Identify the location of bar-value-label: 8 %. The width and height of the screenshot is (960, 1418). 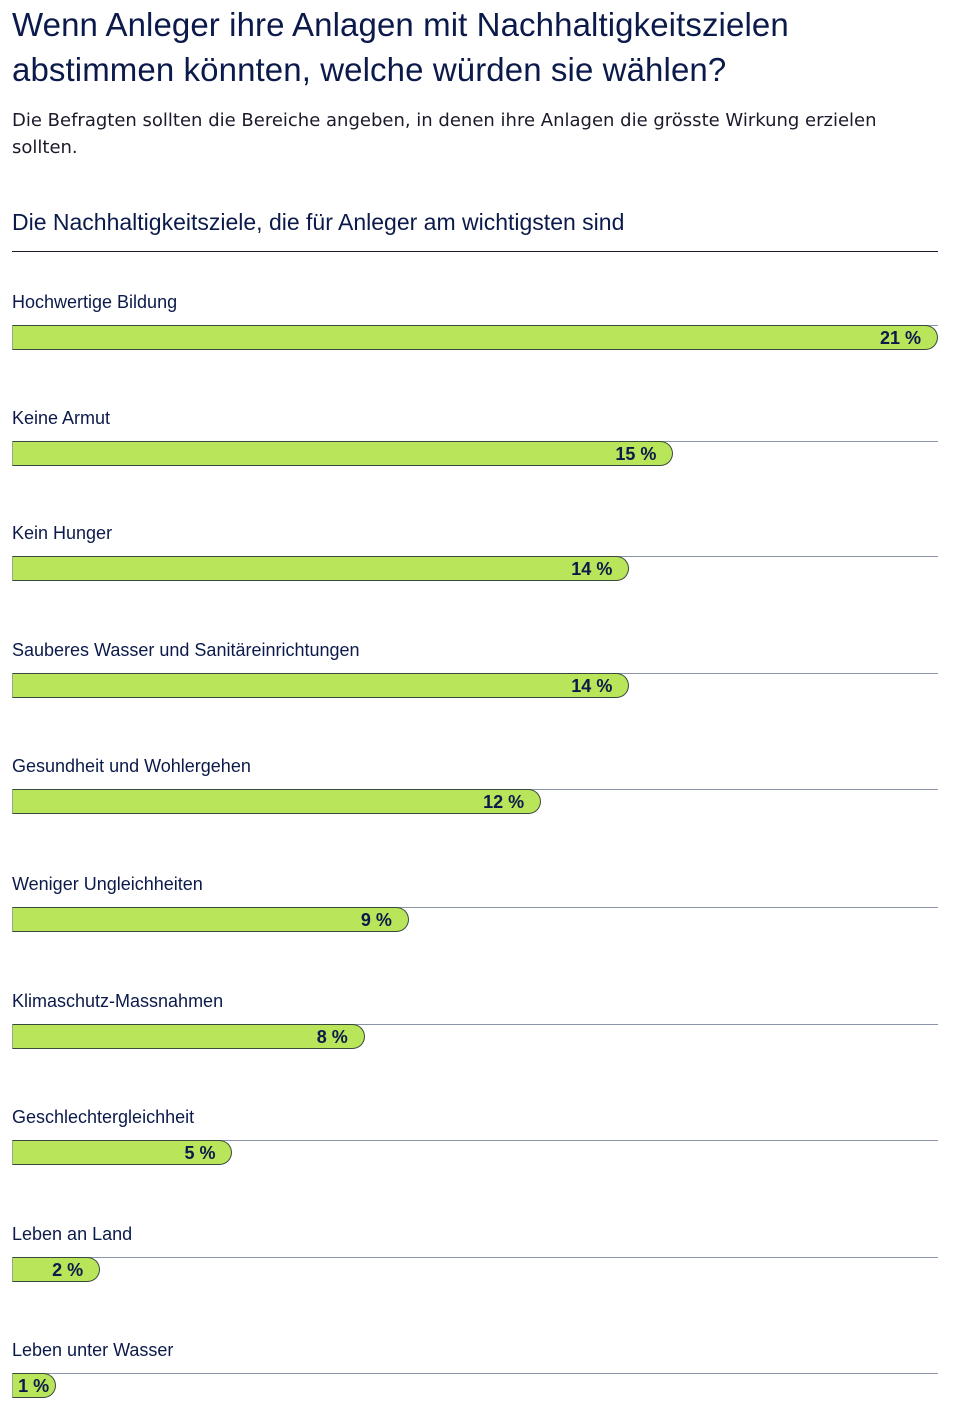
(332, 1037).